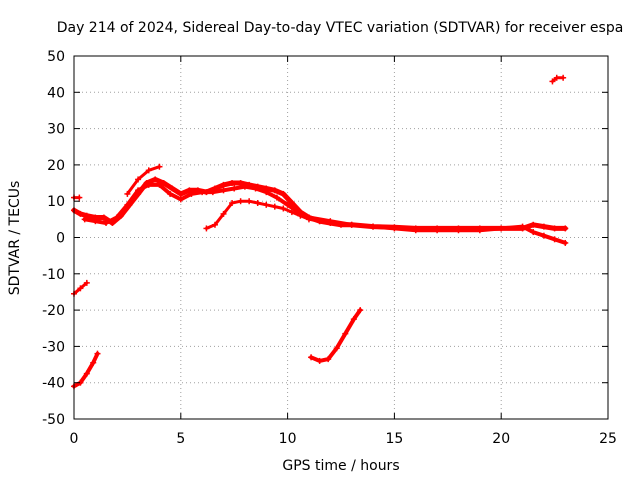 The width and height of the screenshot is (640, 480). What do you see at coordinates (79, 197) in the screenshot?
I see `data-point-left-short` at bounding box center [79, 197].